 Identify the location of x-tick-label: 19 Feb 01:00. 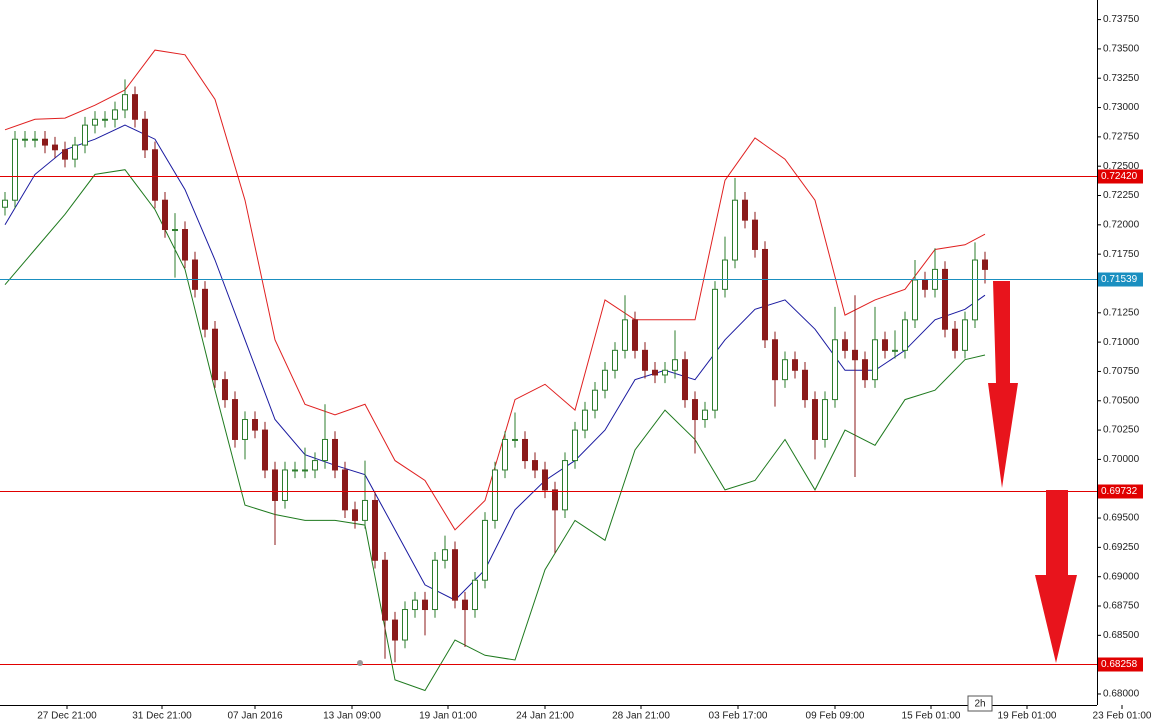
(1027, 716).